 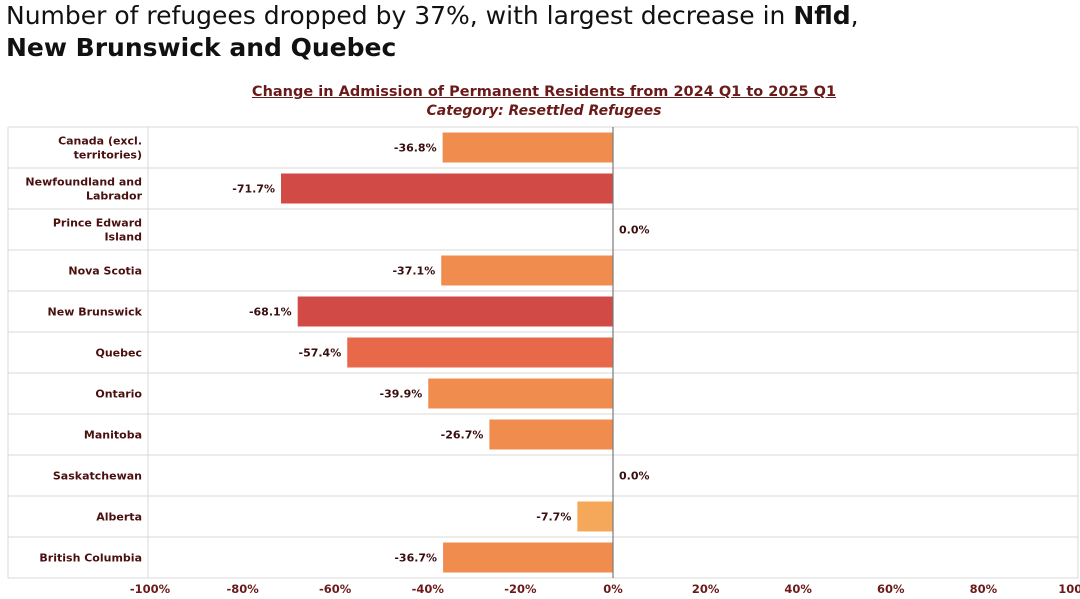 What do you see at coordinates (1069, 589) in the screenshot?
I see `x-tick-label: 100%` at bounding box center [1069, 589].